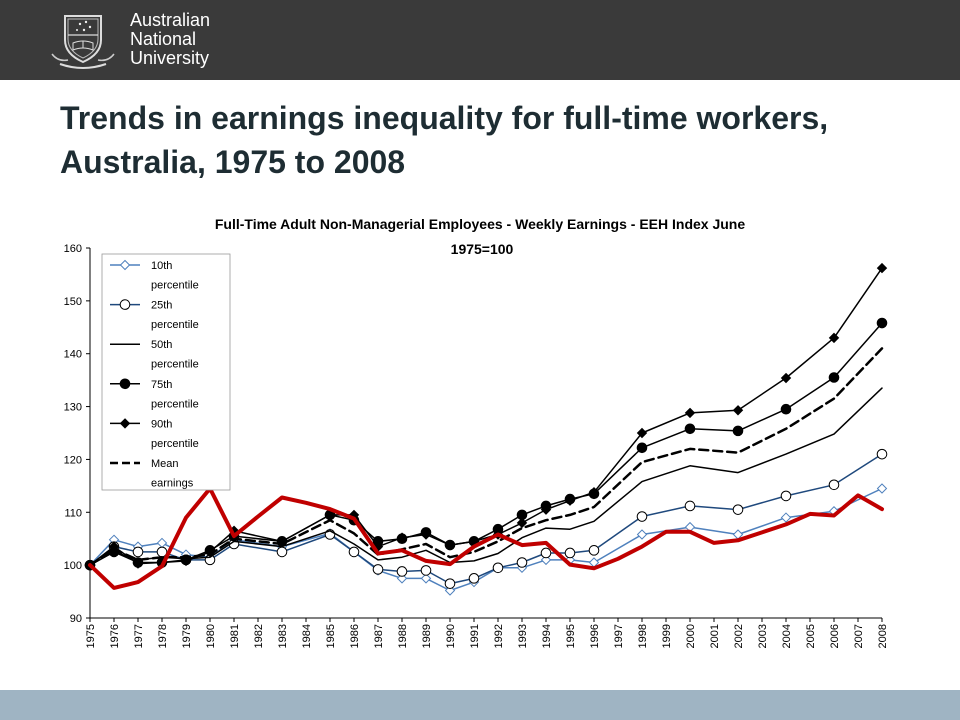  I want to click on x-tick-label: 1980, so click(211, 636).